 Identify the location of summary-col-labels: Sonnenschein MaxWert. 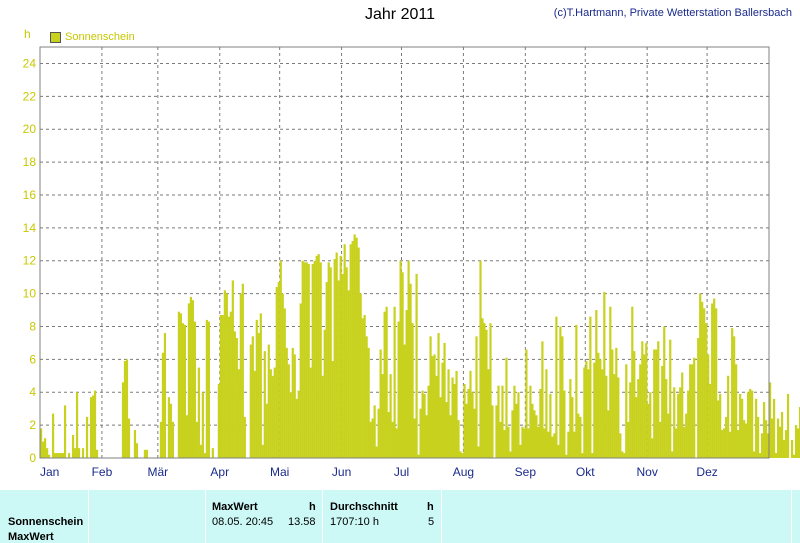
(44, 516).